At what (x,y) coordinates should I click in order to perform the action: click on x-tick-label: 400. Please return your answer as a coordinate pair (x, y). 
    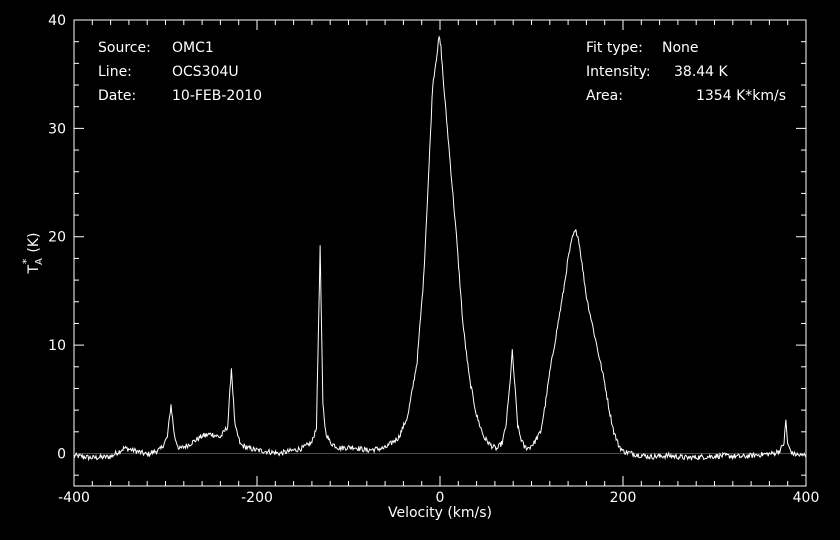
    Looking at the image, I should click on (806, 498).